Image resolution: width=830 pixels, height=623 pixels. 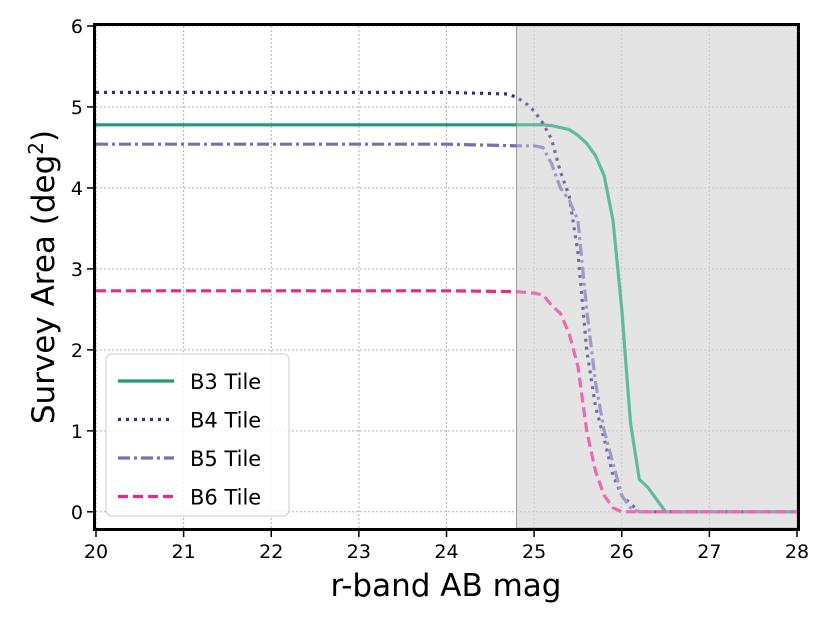 I want to click on y-tick-label: 6, so click(x=77, y=27).